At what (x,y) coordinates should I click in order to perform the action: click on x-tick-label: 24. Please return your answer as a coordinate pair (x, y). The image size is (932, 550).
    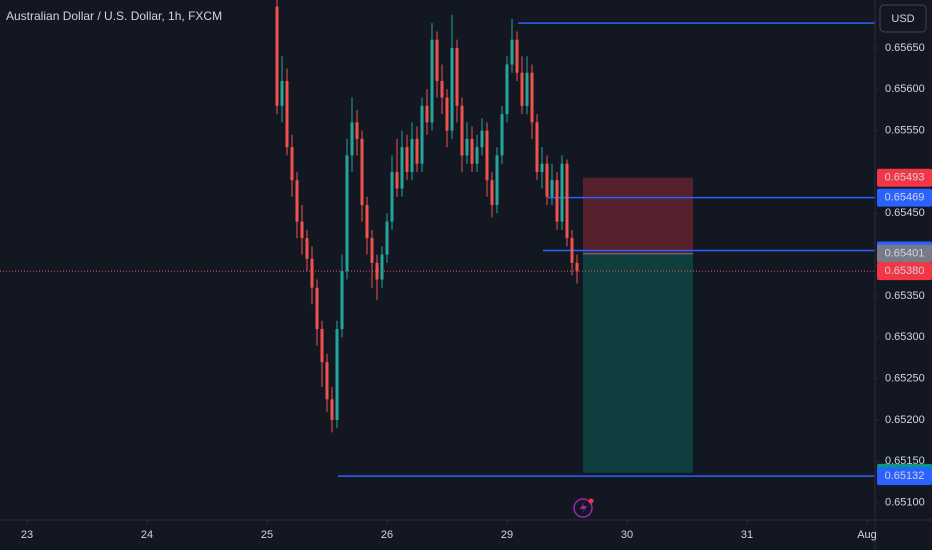
    Looking at the image, I should click on (147, 535).